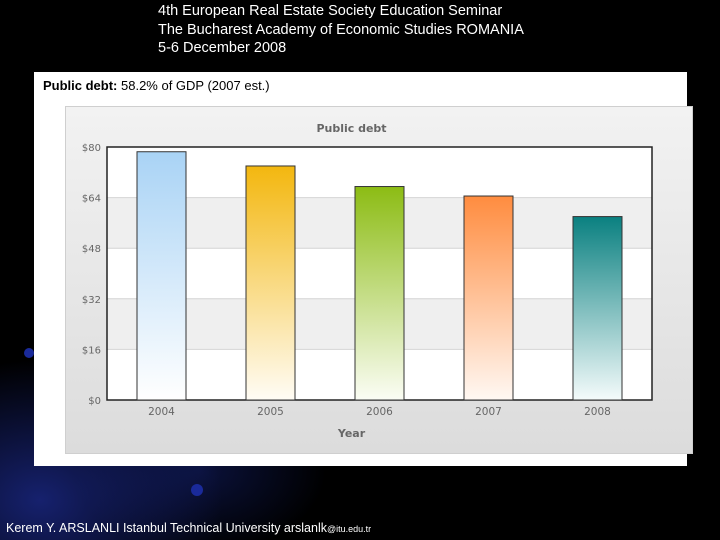 This screenshot has height=540, width=720. I want to click on x-axis-label: Year, so click(351, 433).